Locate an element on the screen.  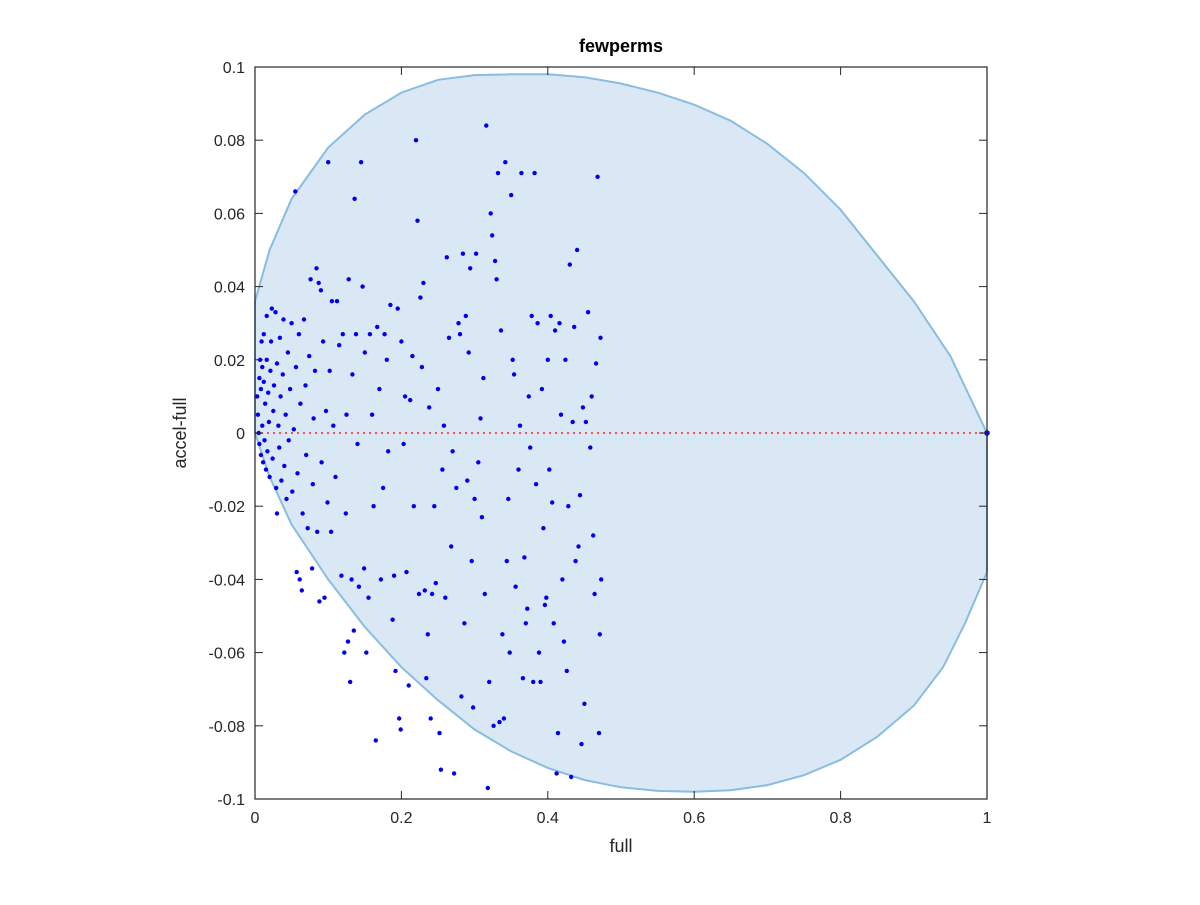
x-tick-label: 0 is located at coordinates (255, 818).